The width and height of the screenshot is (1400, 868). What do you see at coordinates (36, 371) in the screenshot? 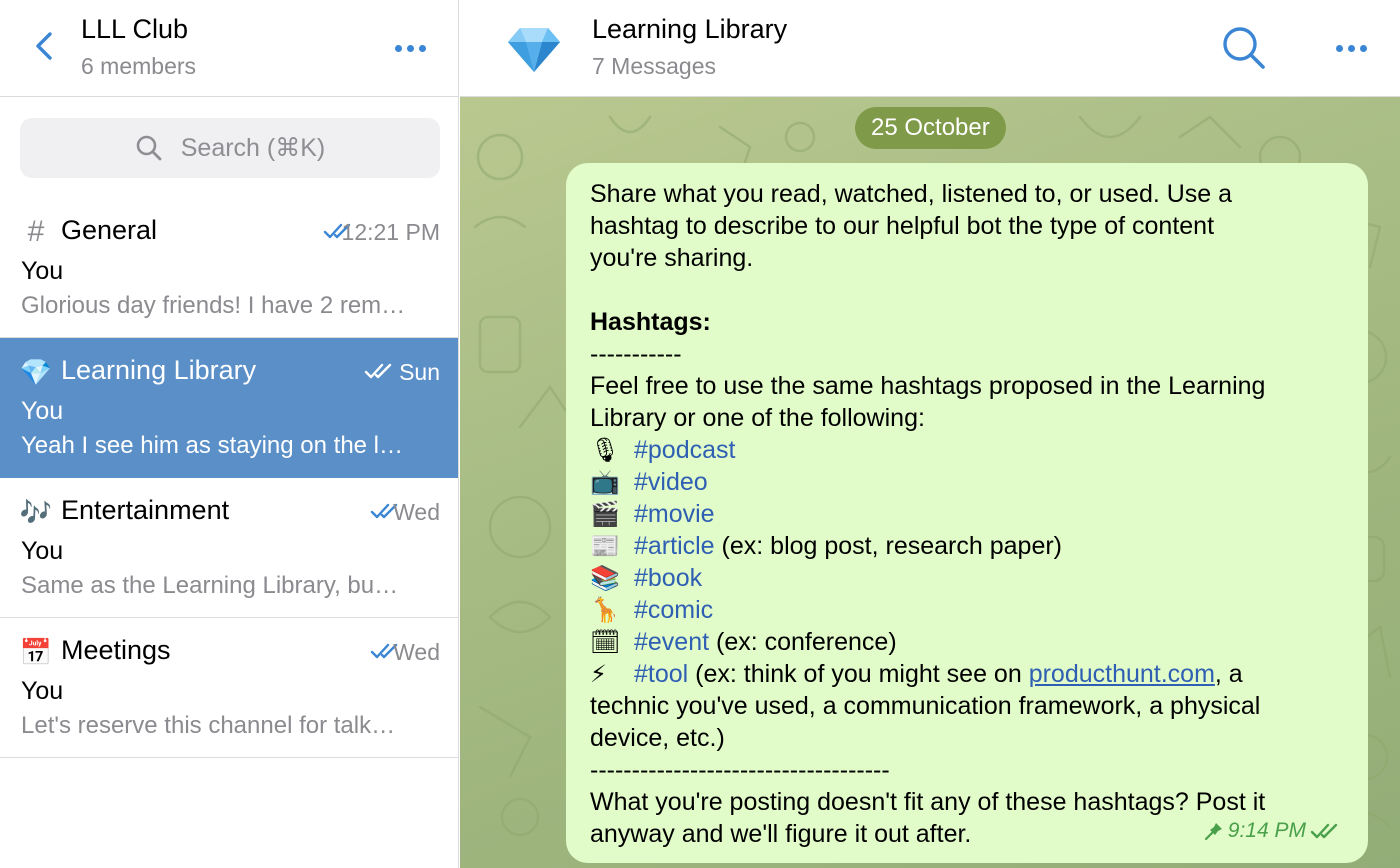
I see `gem-icon: 💎` at bounding box center [36, 371].